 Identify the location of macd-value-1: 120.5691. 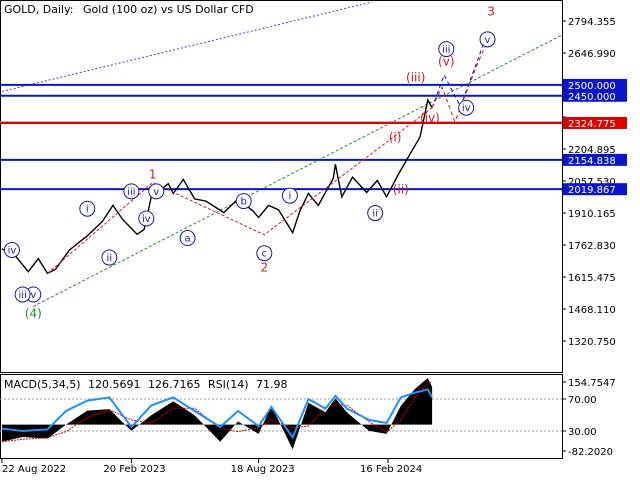
(114, 384).